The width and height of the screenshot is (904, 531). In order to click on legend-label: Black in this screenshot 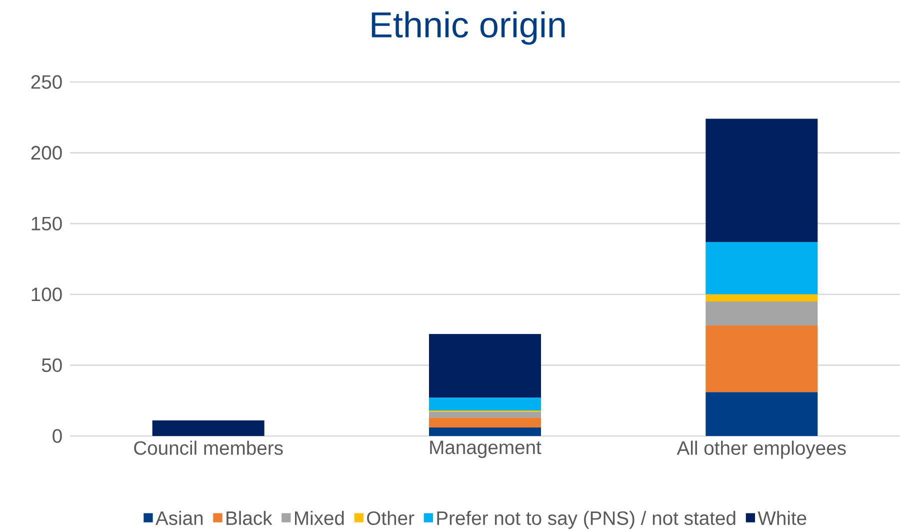, I will do `click(249, 518)`.